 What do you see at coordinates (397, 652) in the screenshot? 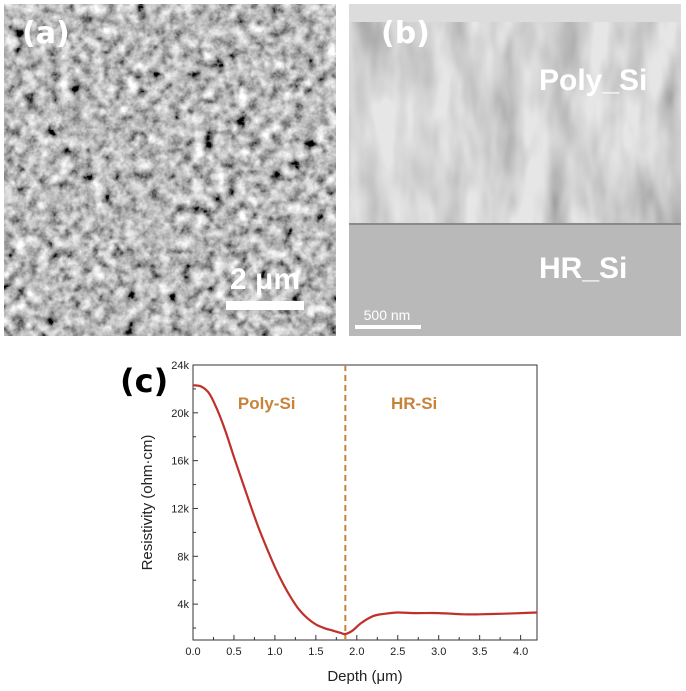
I see `x-tick-label: 2.5` at bounding box center [397, 652].